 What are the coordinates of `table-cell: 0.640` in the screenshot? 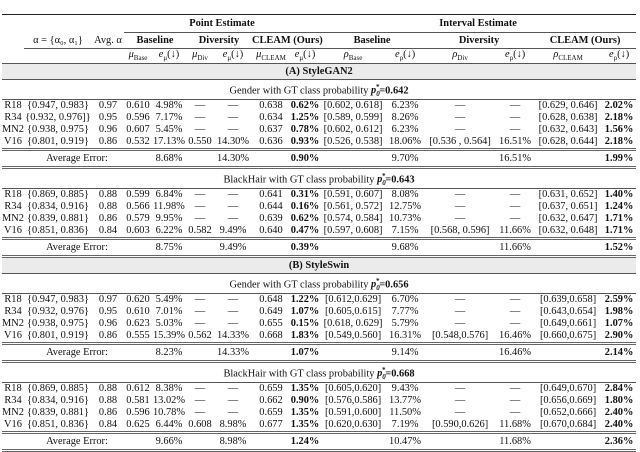 It's located at (271, 230).